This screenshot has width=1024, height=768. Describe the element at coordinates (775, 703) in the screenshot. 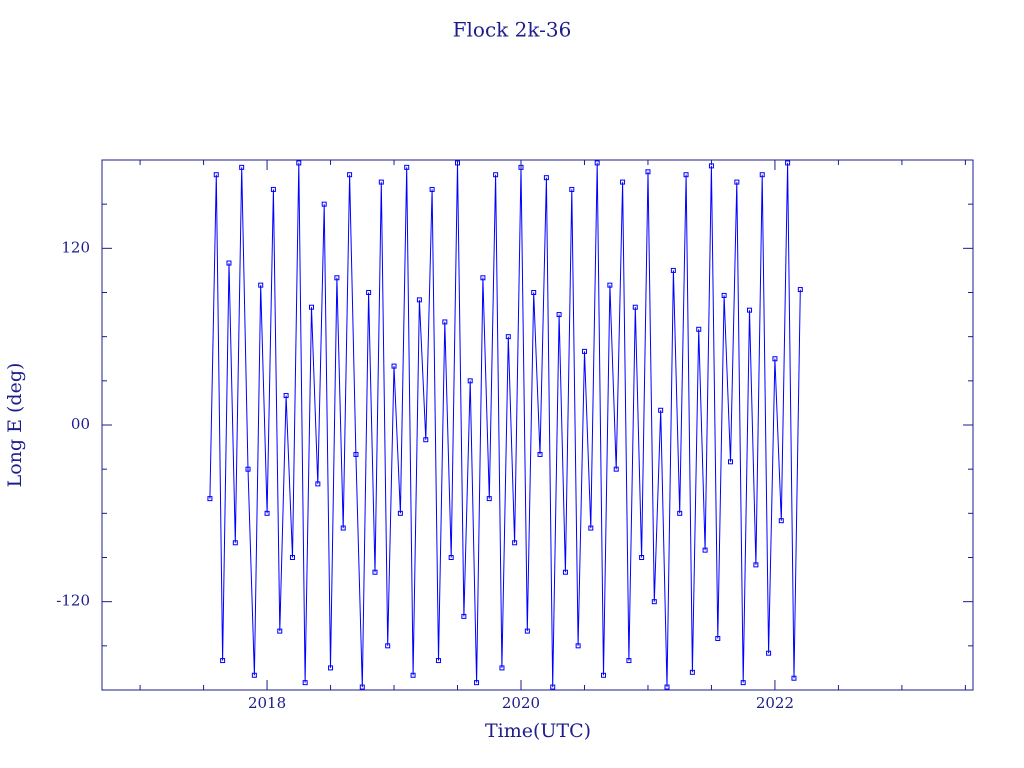

I see `x-tick-label: 2022` at that location.